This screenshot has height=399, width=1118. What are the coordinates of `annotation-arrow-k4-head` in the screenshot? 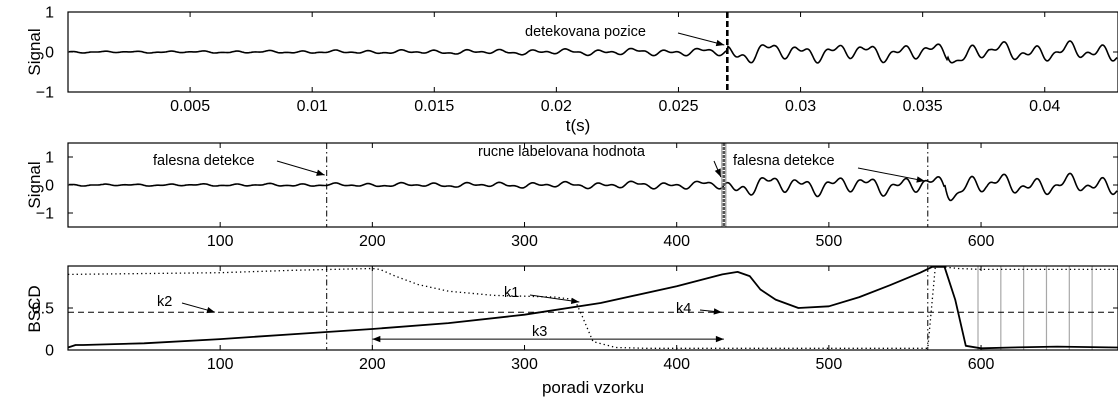 It's located at (717, 311).